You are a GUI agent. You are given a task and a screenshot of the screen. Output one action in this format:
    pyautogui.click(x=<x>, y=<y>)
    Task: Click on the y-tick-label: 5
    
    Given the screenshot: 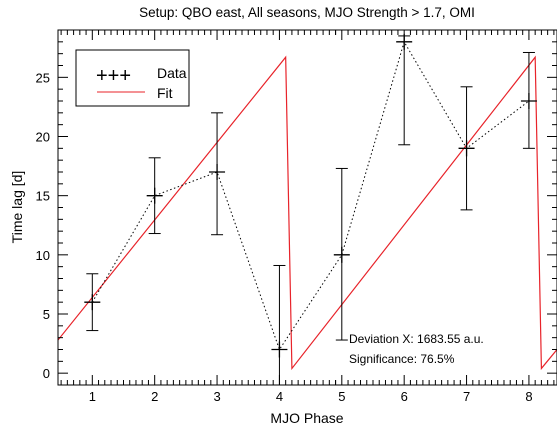 What is the action you would take?
    pyautogui.click(x=46, y=314)
    